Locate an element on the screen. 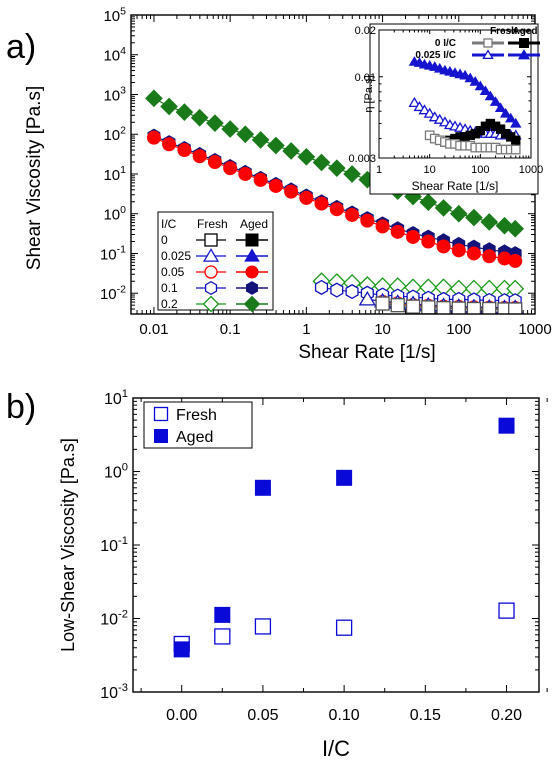 This screenshot has height=761, width=555. inset-series-fresh-square is located at coordinates (472, 142).